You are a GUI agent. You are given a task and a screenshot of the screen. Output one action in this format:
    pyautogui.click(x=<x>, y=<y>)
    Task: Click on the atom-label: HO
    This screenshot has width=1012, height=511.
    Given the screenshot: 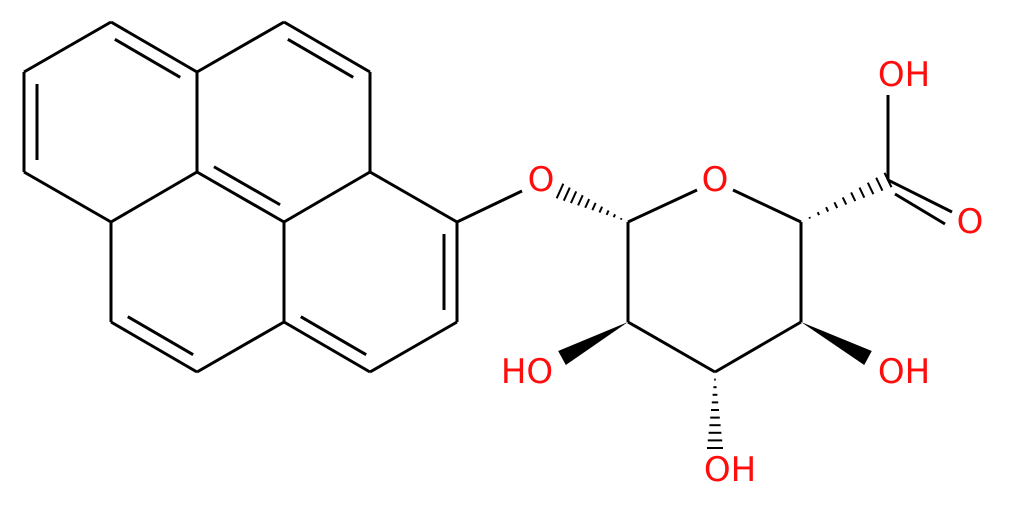 What is the action you would take?
    pyautogui.click(x=527, y=372)
    